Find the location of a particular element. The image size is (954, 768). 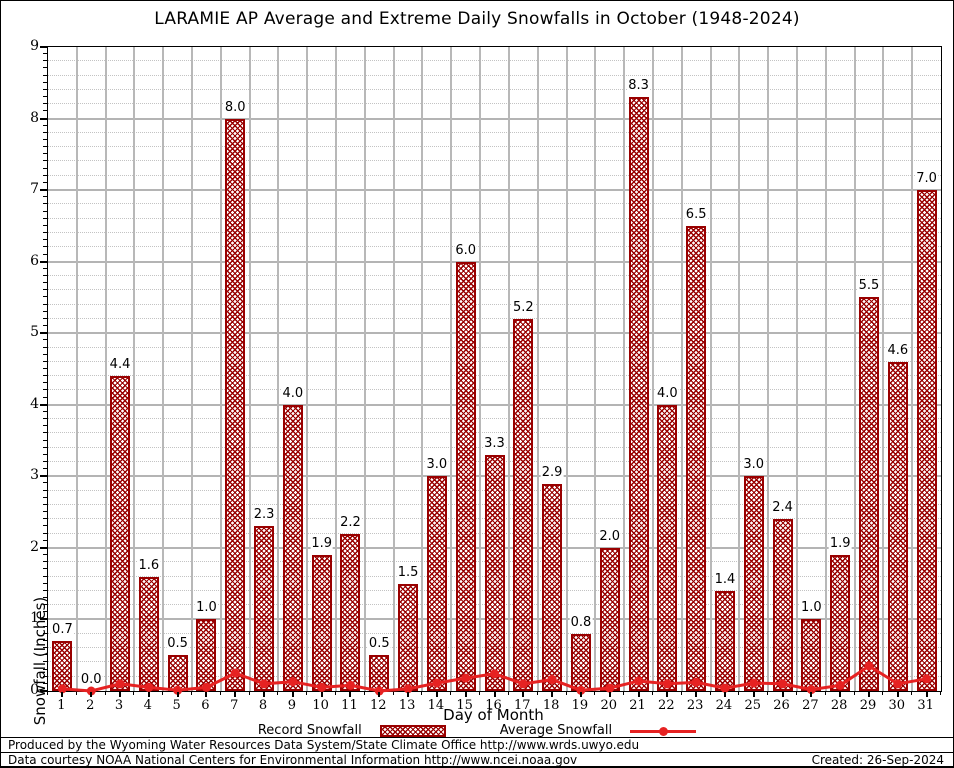

record-snowfall-swatch-icon is located at coordinates (412, 730).